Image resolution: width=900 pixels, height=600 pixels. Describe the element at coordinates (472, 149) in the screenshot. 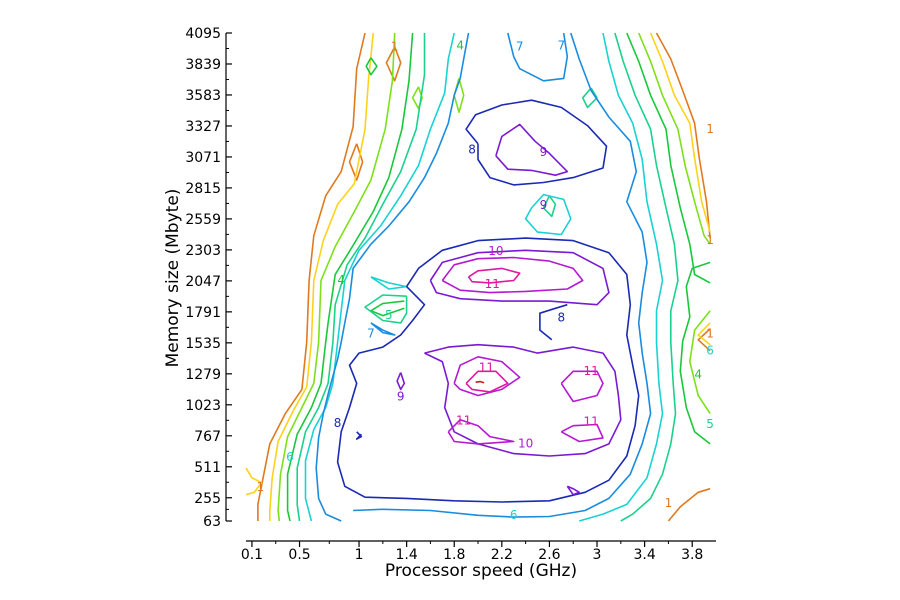

I see `contour-label-4: 8` at that location.